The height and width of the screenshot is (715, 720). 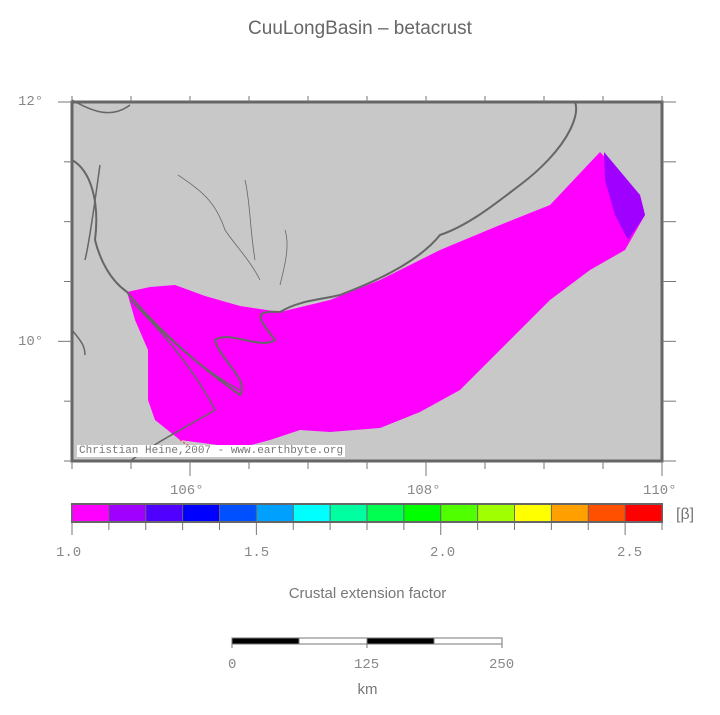 I want to click on extension-region-high, so click(x=624, y=196).